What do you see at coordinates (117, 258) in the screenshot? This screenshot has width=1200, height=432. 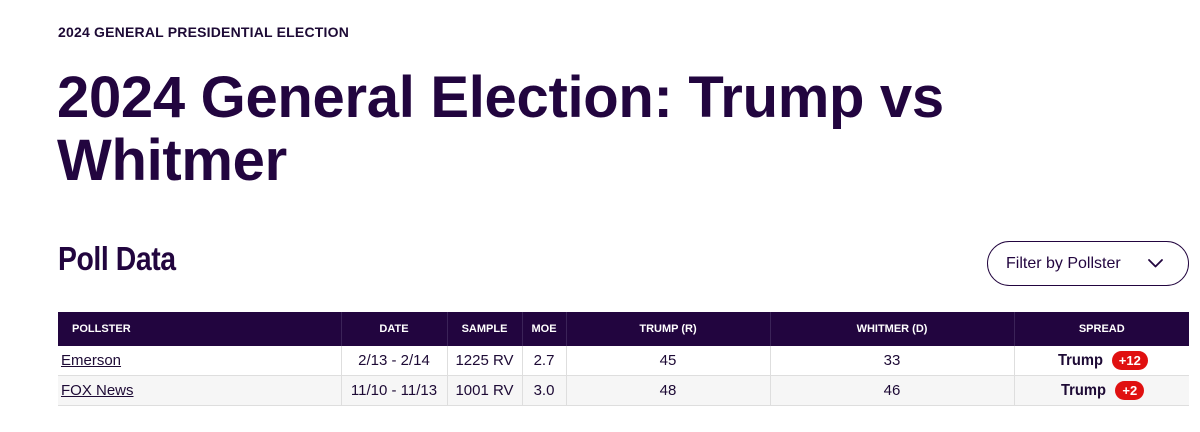 I see `poll-data-heading: Poll Data` at bounding box center [117, 258].